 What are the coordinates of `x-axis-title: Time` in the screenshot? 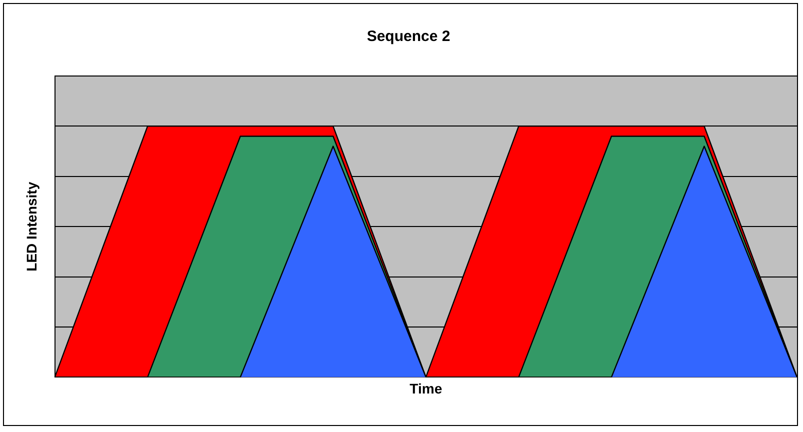 It's located at (426, 388).